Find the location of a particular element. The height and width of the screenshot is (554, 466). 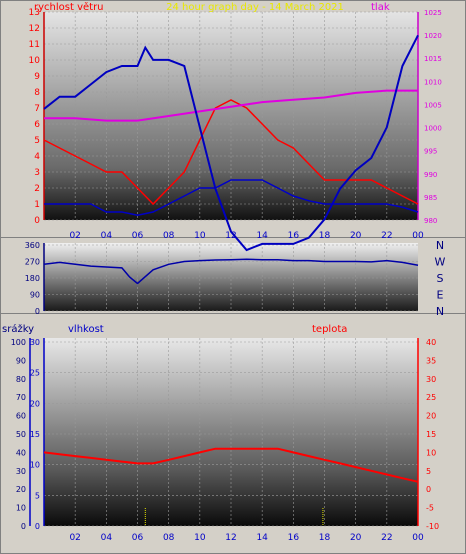

direction-gridlines is located at coordinates (231, 277).